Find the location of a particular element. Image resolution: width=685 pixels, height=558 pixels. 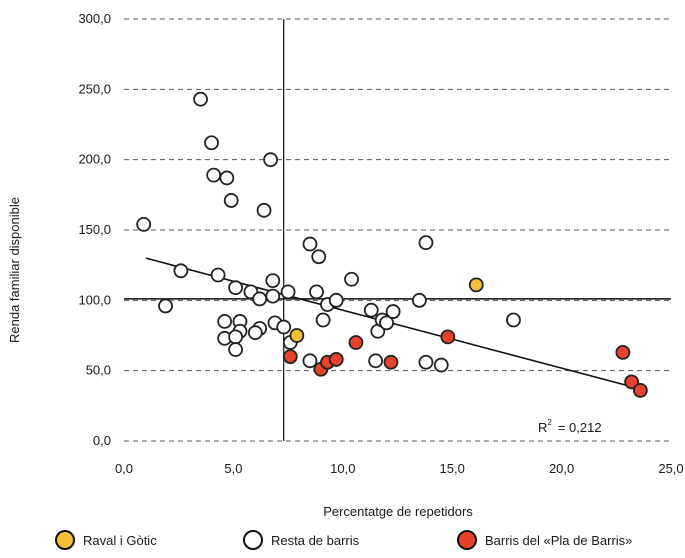

x-tick-label: 5,0 is located at coordinates (233, 468).